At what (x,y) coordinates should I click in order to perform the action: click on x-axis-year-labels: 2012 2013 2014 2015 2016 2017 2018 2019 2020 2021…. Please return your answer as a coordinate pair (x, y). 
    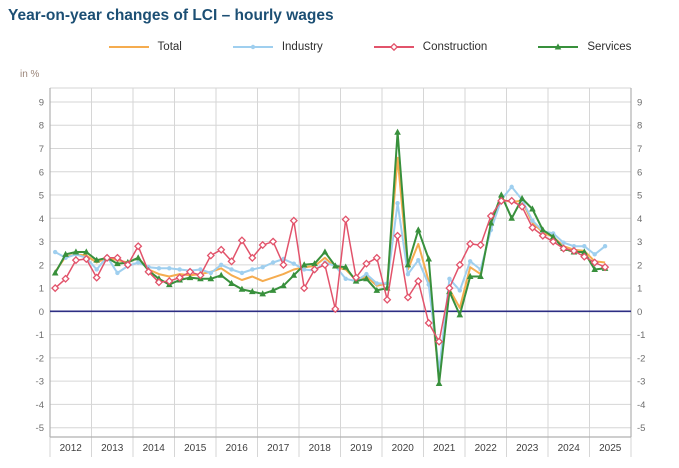
    Looking at the image, I should click on (341, 448).